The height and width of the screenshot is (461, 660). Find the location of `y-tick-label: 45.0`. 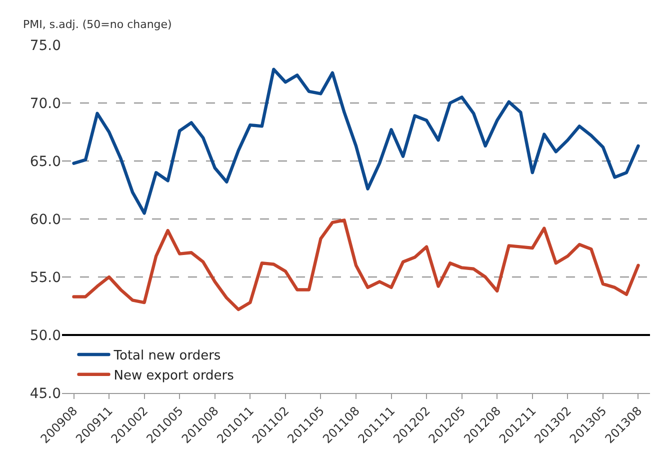

y-tick-label: 45.0 is located at coordinates (45, 394).